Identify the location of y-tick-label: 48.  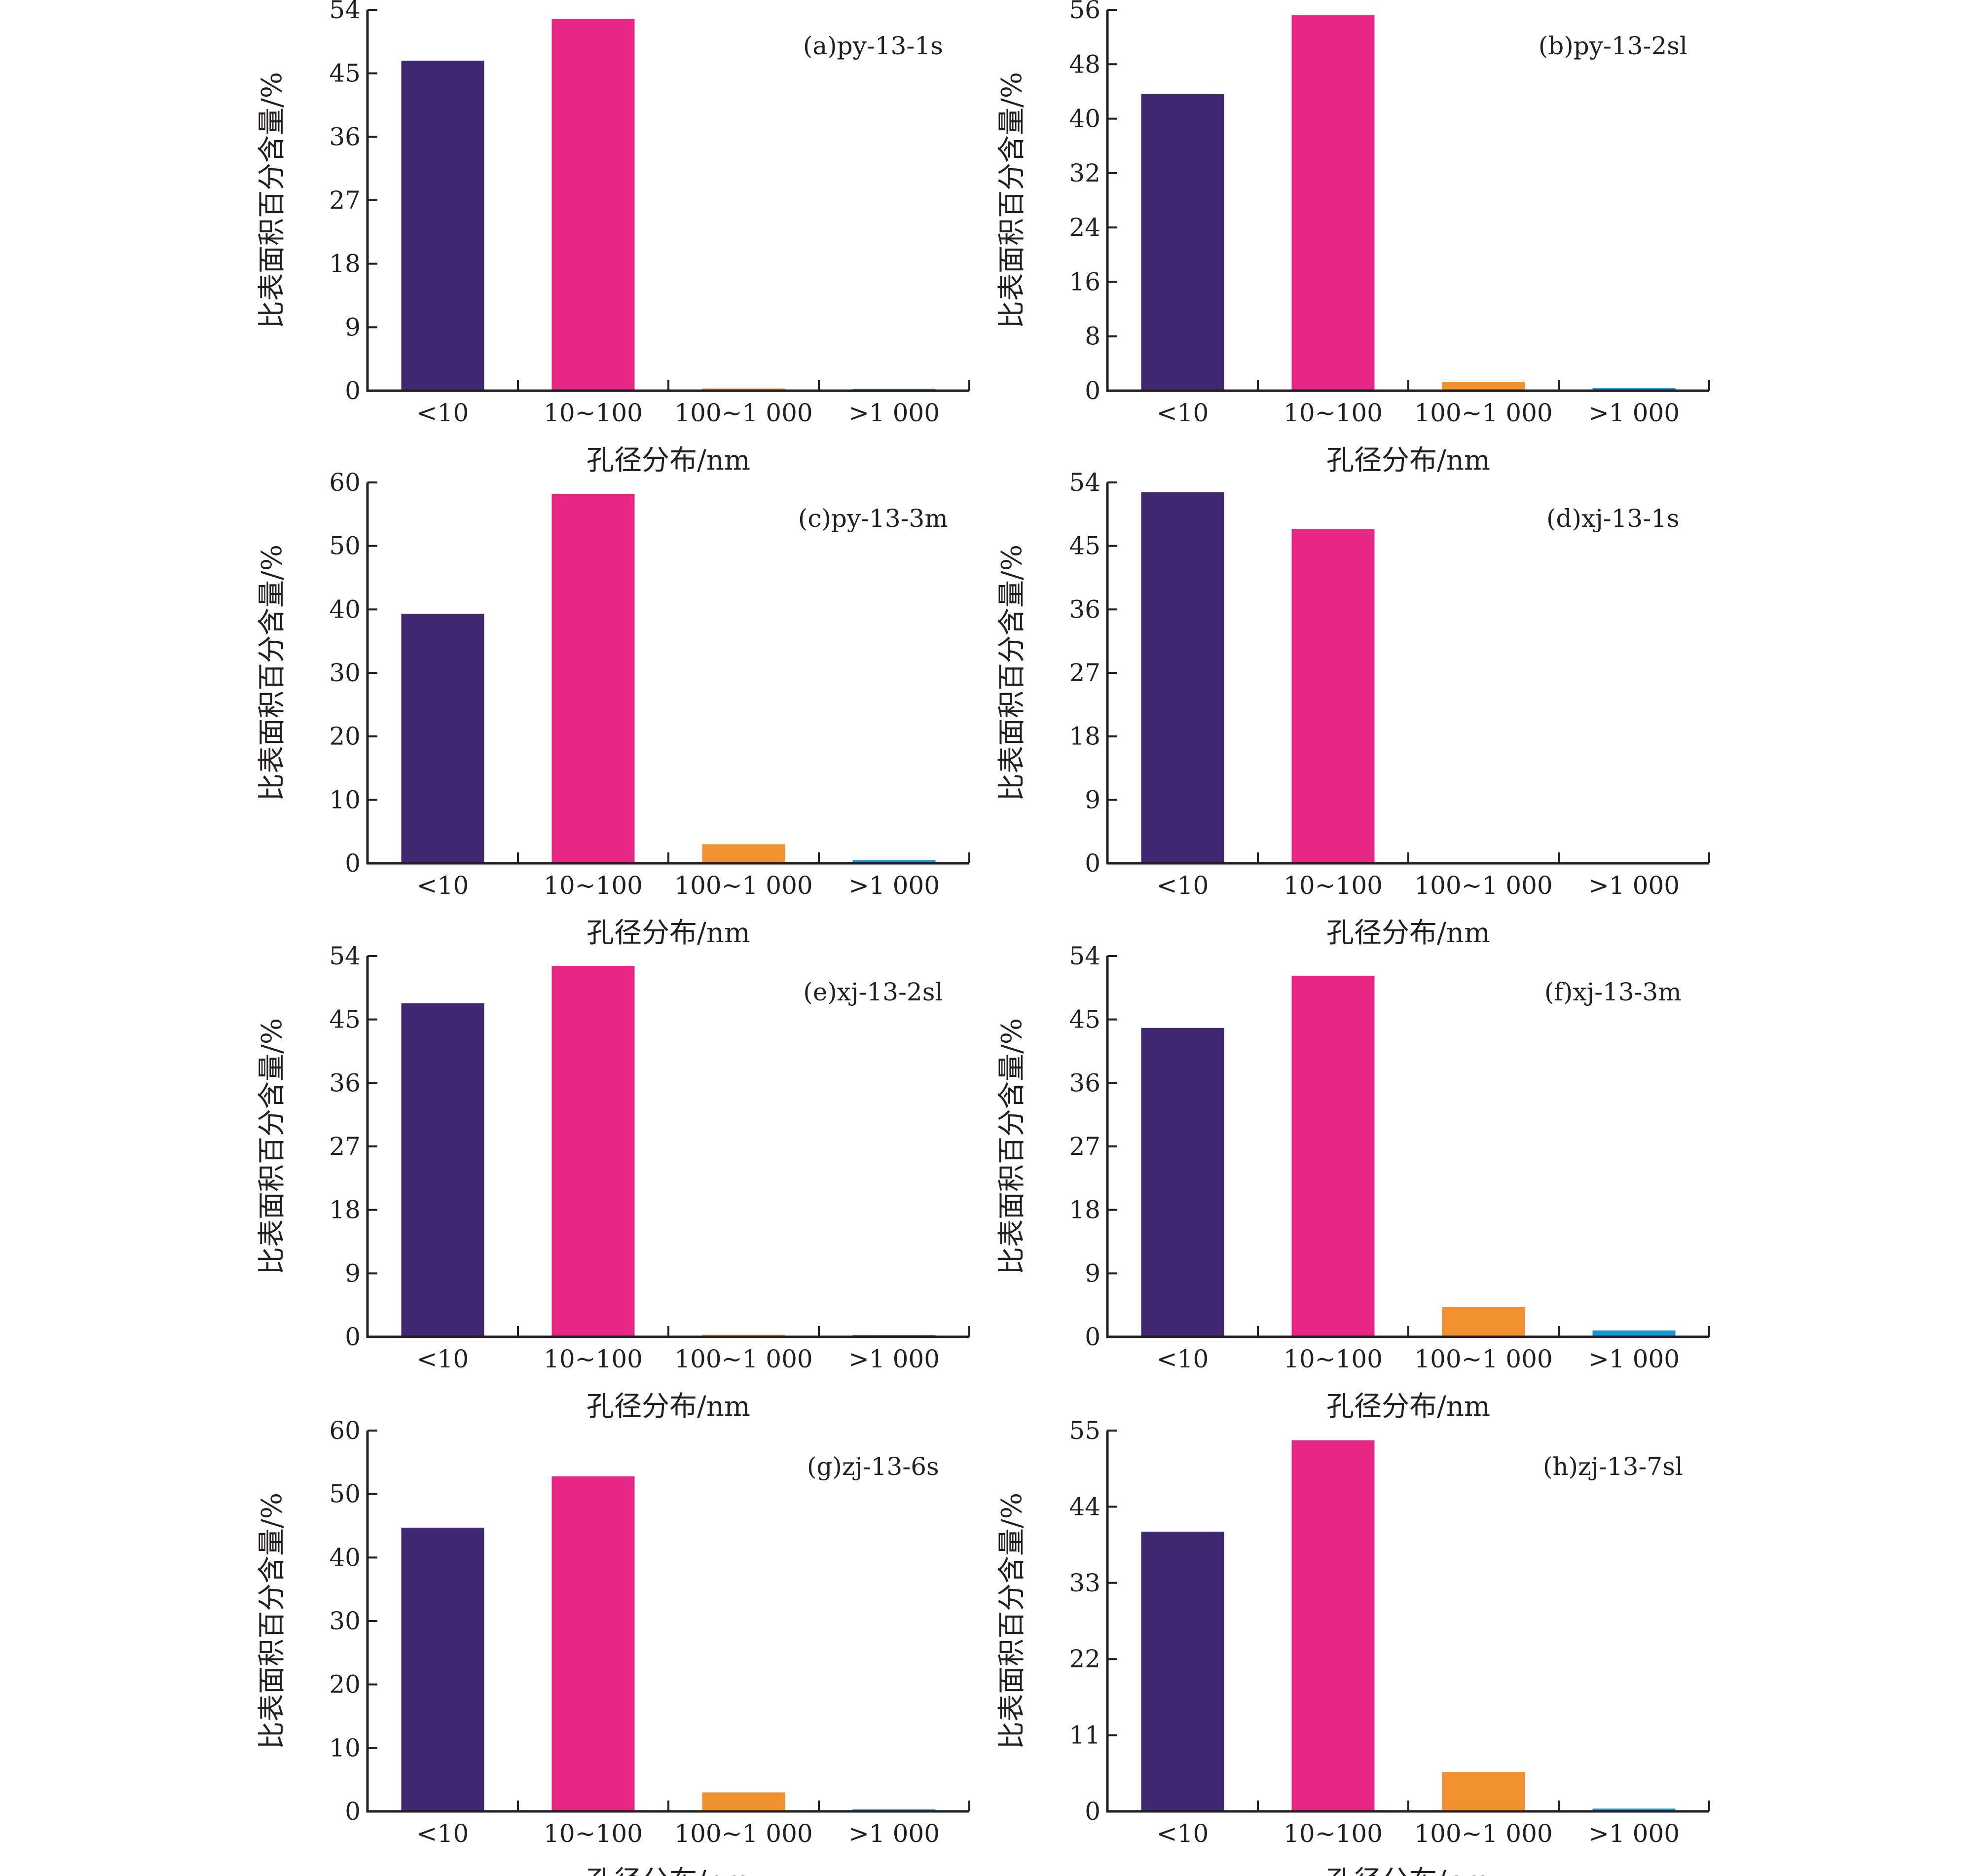
(1085, 64).